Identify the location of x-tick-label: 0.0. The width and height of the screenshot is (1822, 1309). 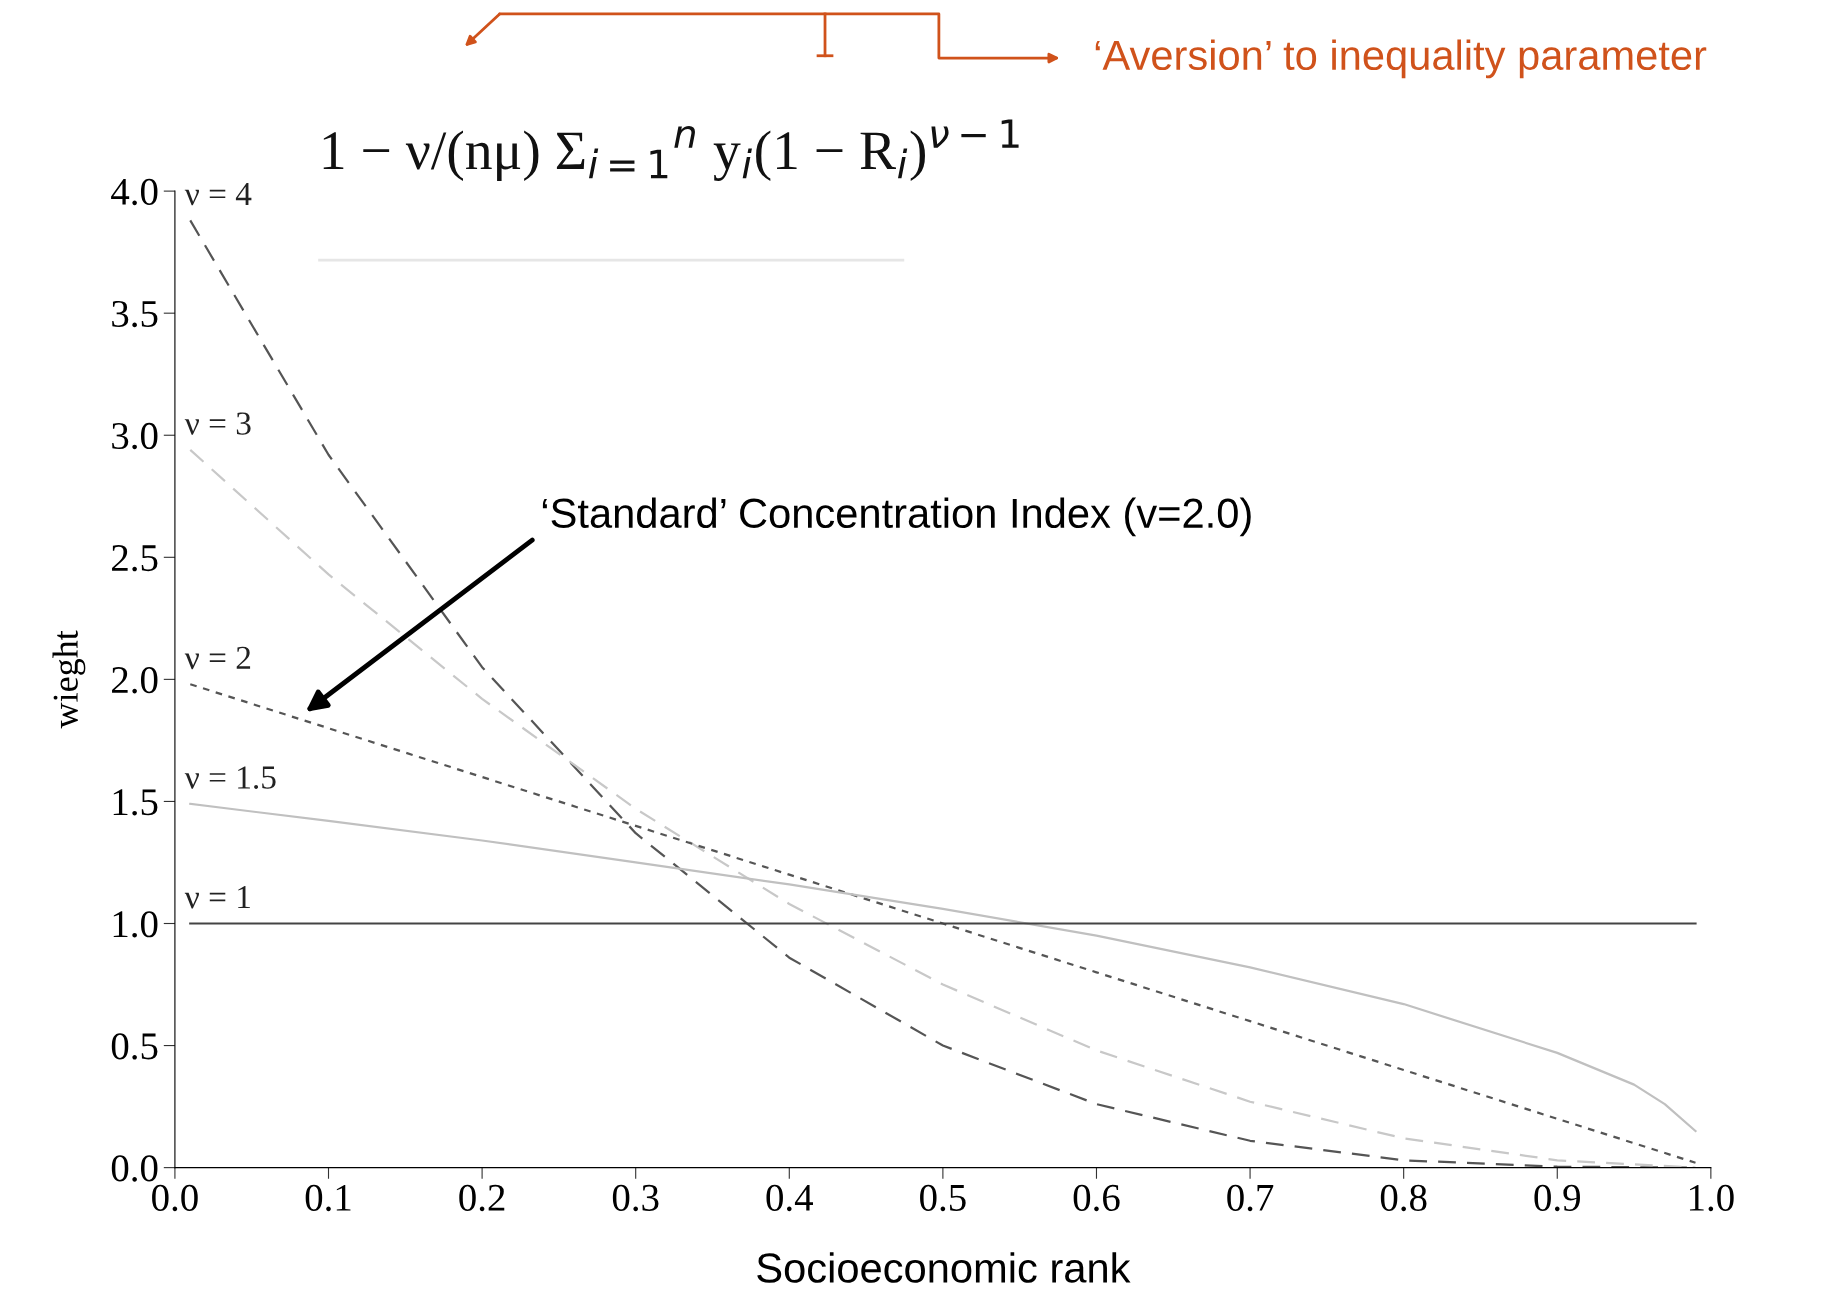
(175, 1198).